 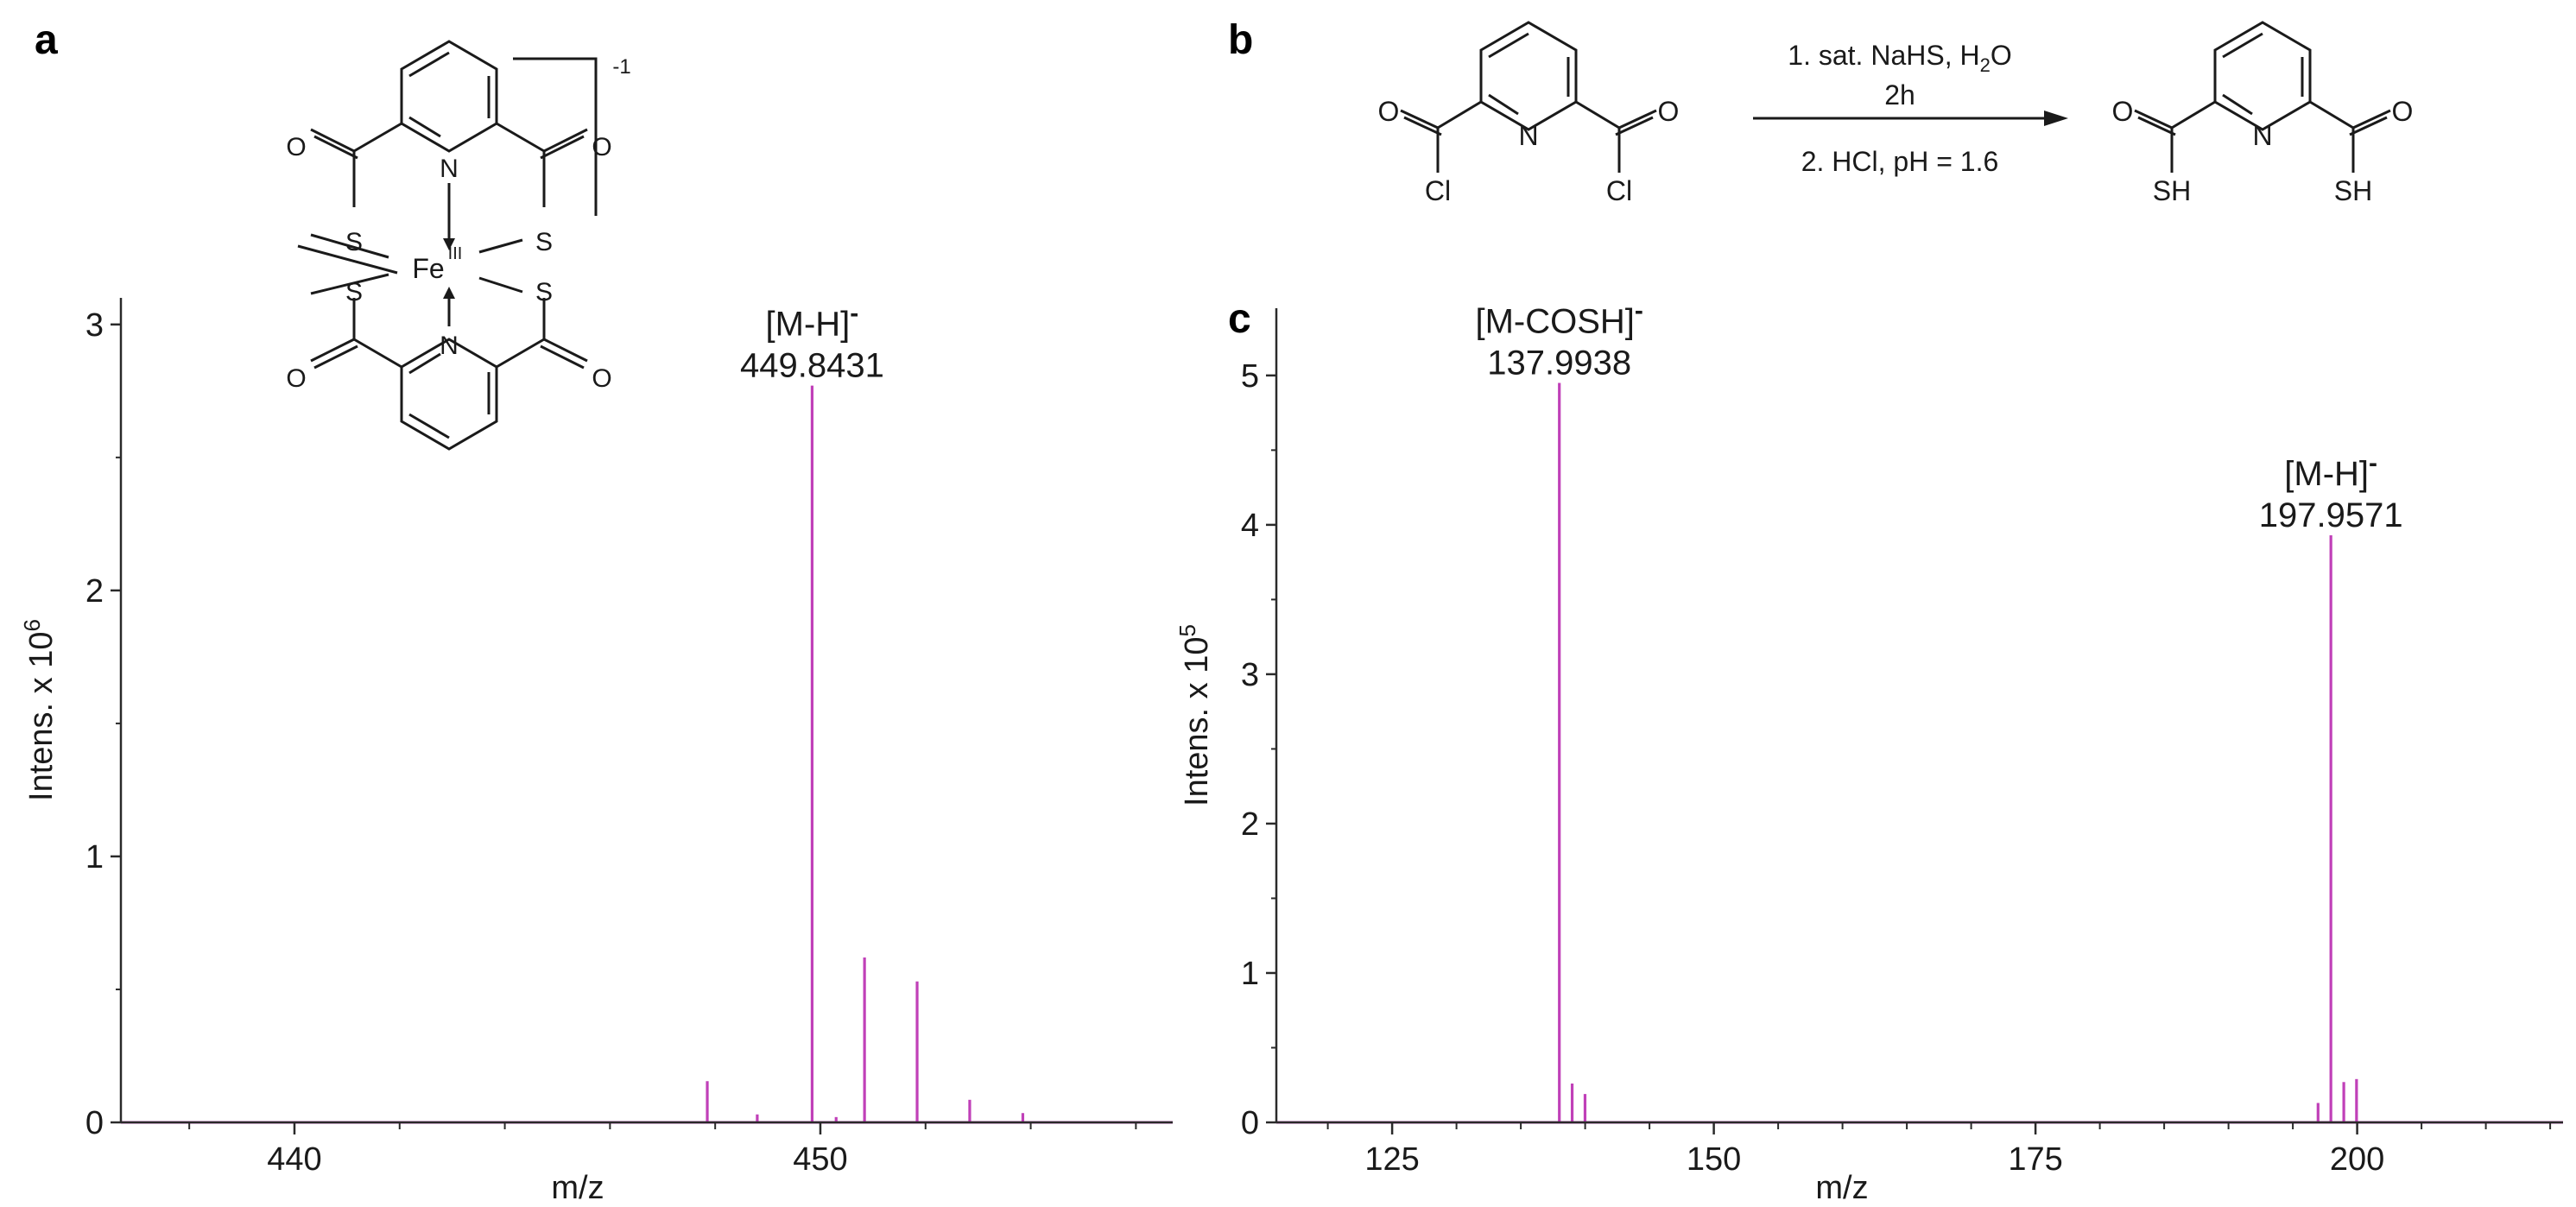 What do you see at coordinates (1558, 319) in the screenshot?
I see `peak-ion-label: [M-COSH]-` at bounding box center [1558, 319].